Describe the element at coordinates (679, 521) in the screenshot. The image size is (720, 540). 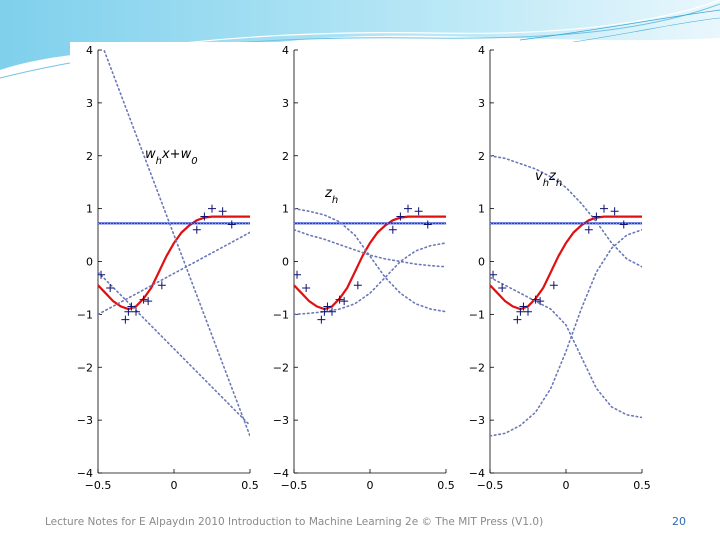
I see `page-number: 20` at that location.